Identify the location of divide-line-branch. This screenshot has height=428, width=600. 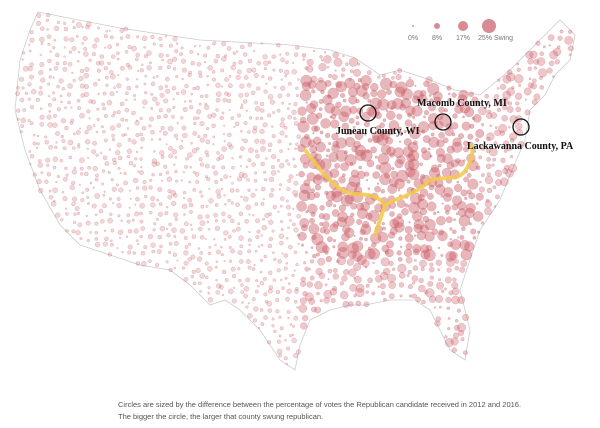
(380, 220).